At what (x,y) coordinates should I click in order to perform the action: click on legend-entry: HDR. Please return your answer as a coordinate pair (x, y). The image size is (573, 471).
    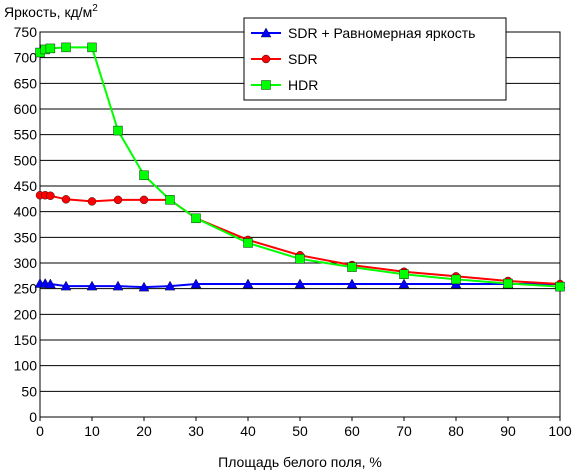
    Looking at the image, I should click on (284, 85).